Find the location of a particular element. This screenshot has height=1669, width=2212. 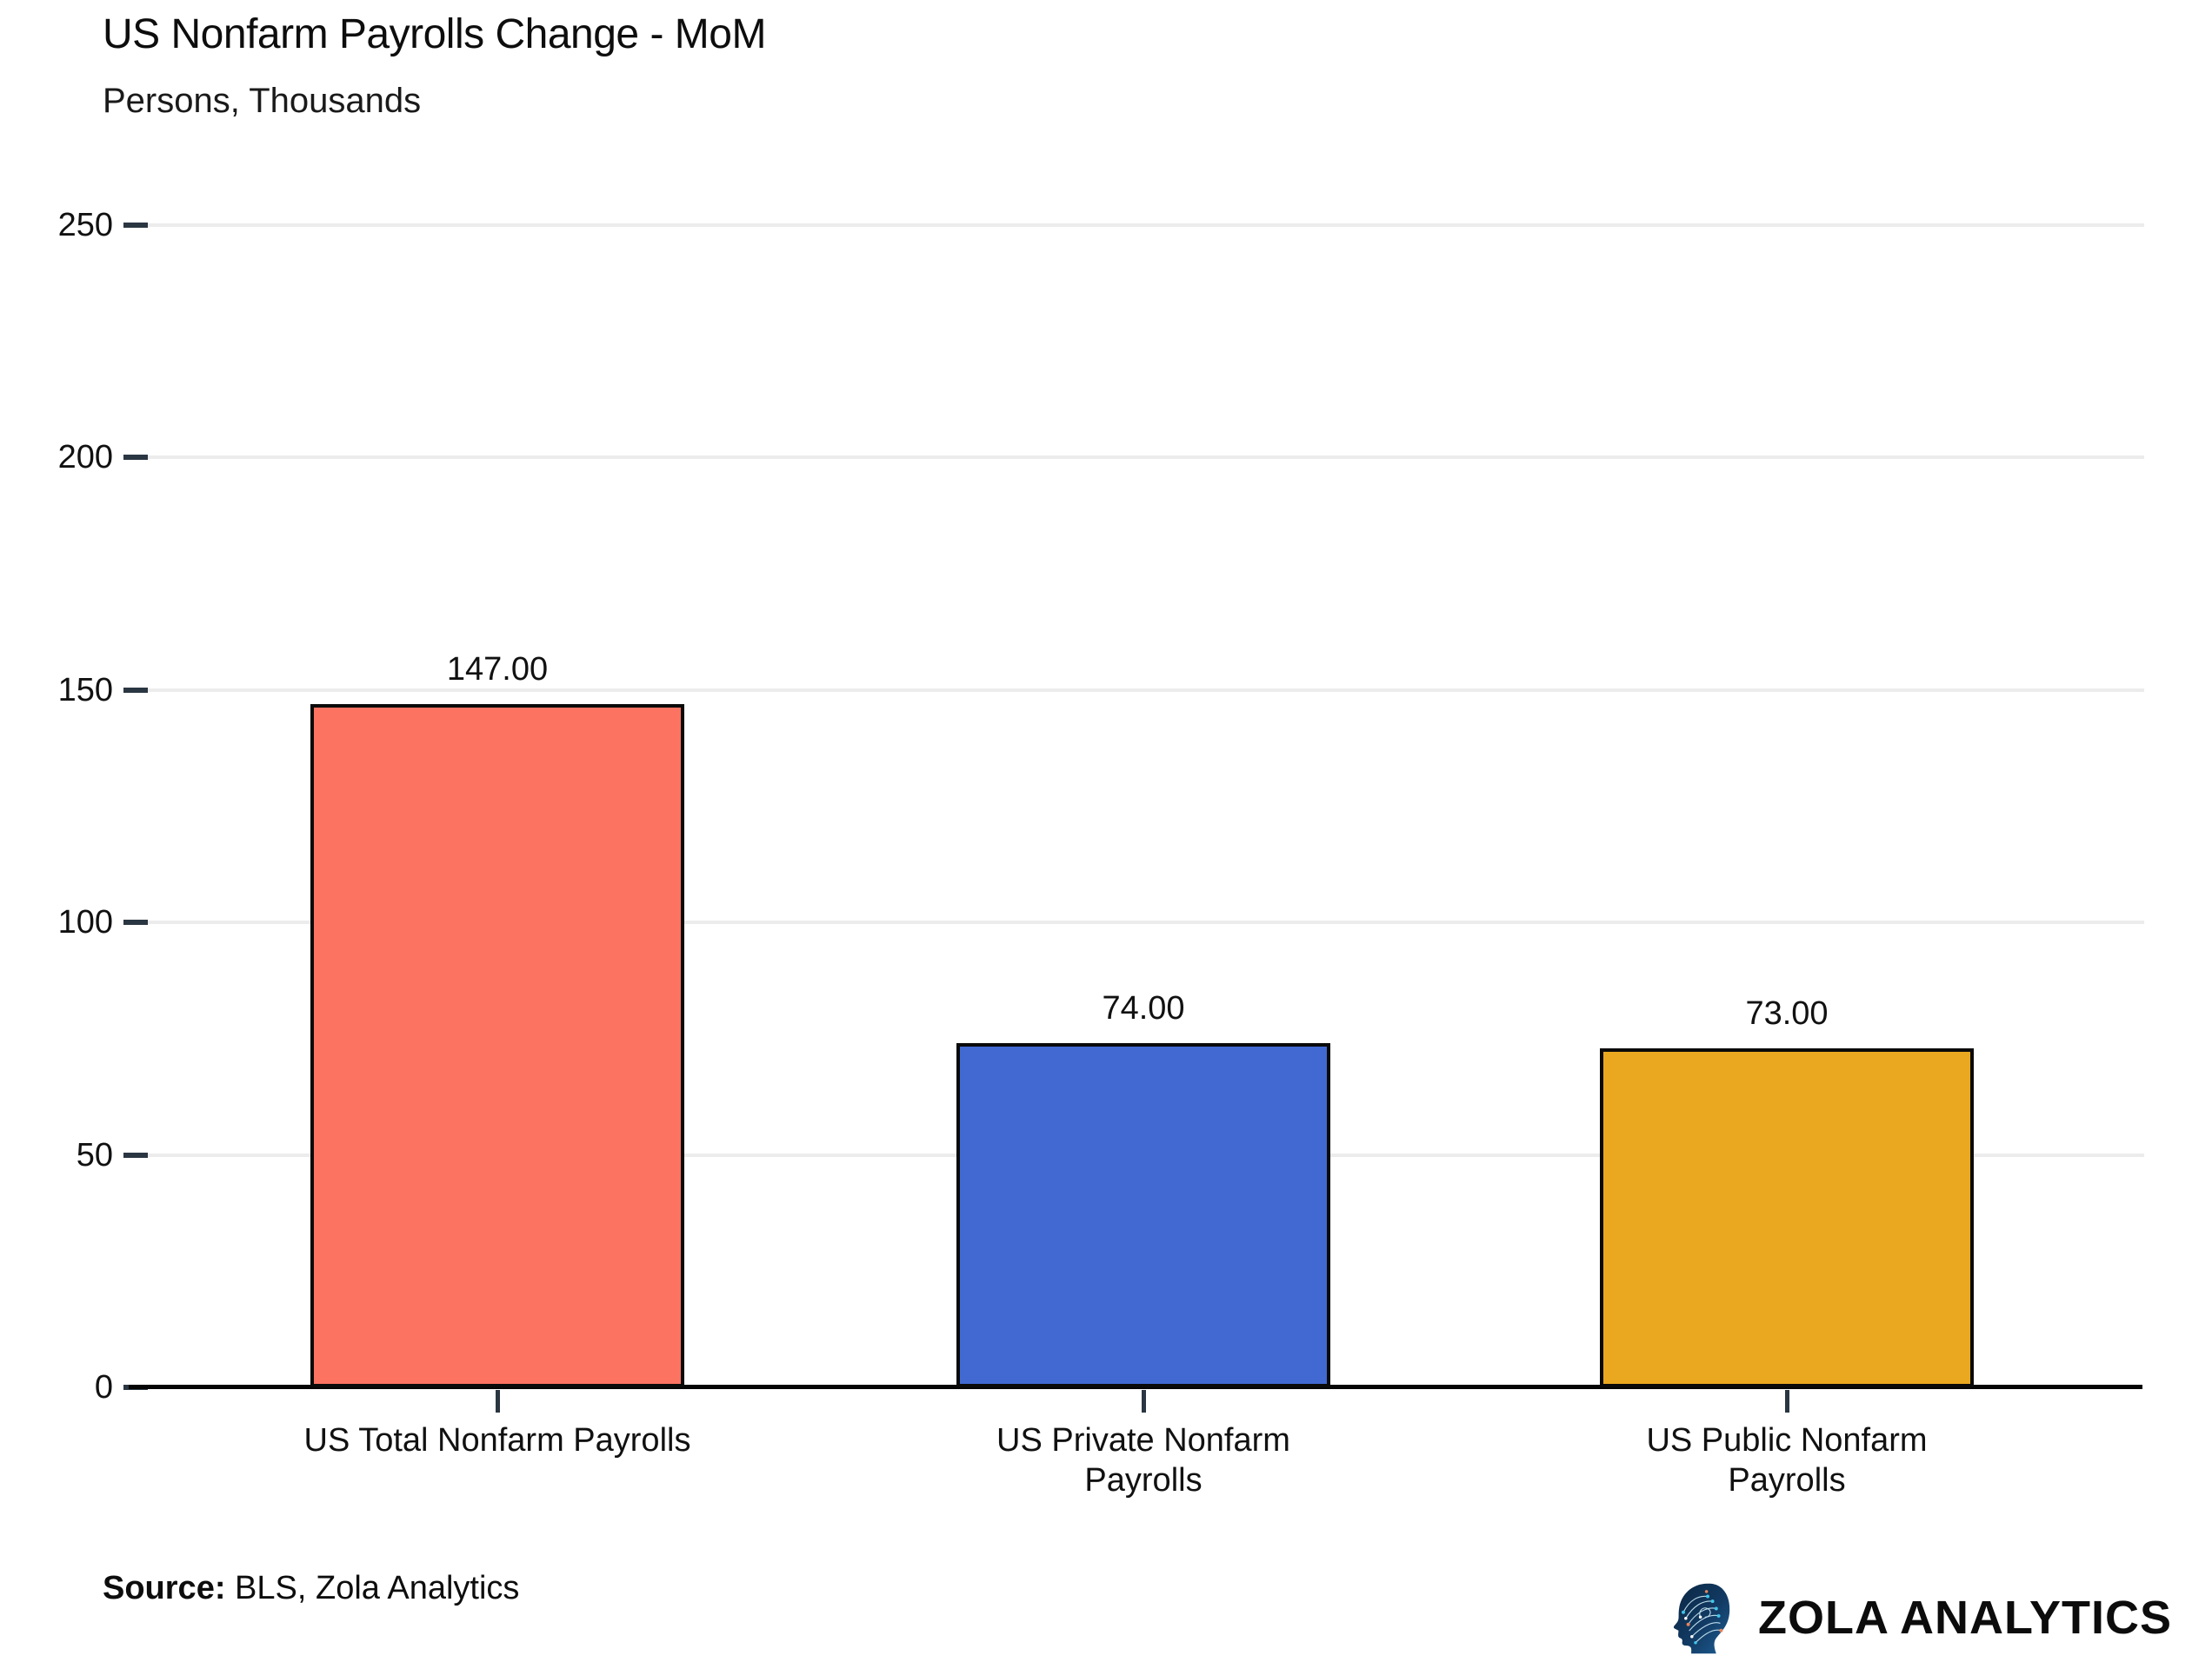

y-tick-label: 200 is located at coordinates (85, 457).